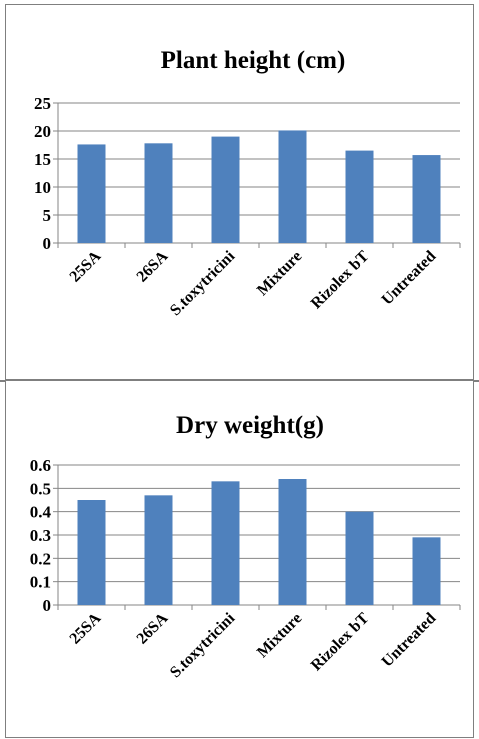 The width and height of the screenshot is (479, 739). What do you see at coordinates (250, 425) in the screenshot?
I see `chart-title: Dry weight(g)` at bounding box center [250, 425].